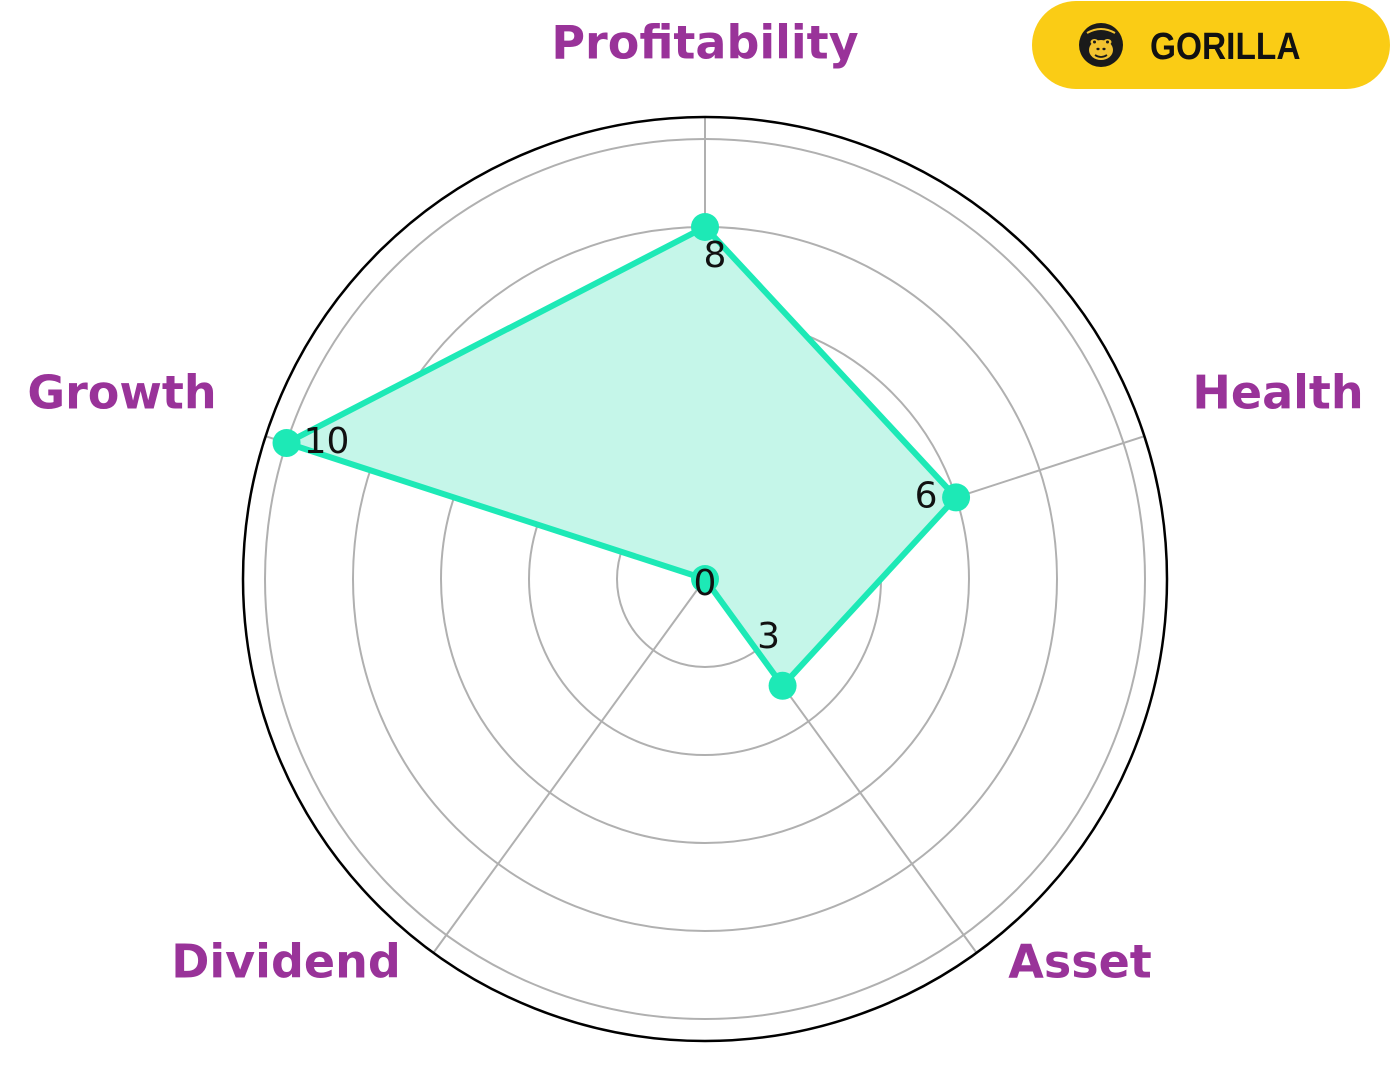 This screenshot has width=1391, height=1065. I want to click on grid-spoke-dividend, so click(569, 766).